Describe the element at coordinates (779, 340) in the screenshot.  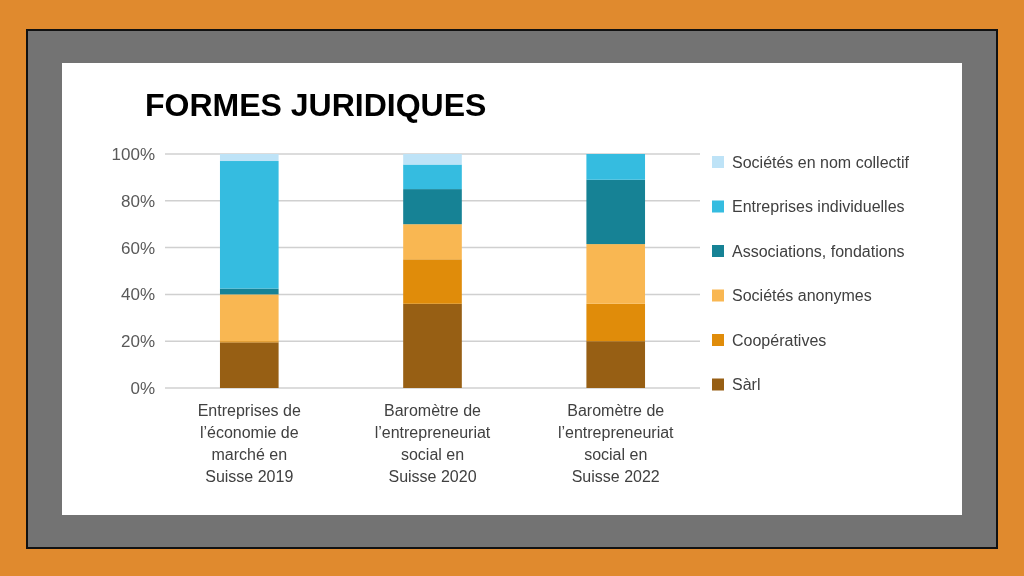
I see `legend-label: Coopératives` at that location.